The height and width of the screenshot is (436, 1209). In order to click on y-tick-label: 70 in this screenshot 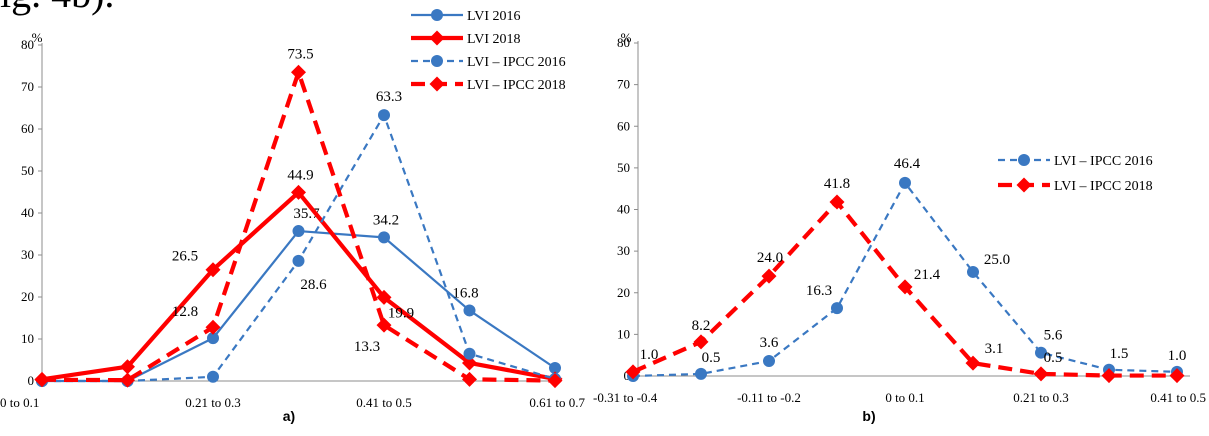, I will do `click(27, 86)`.